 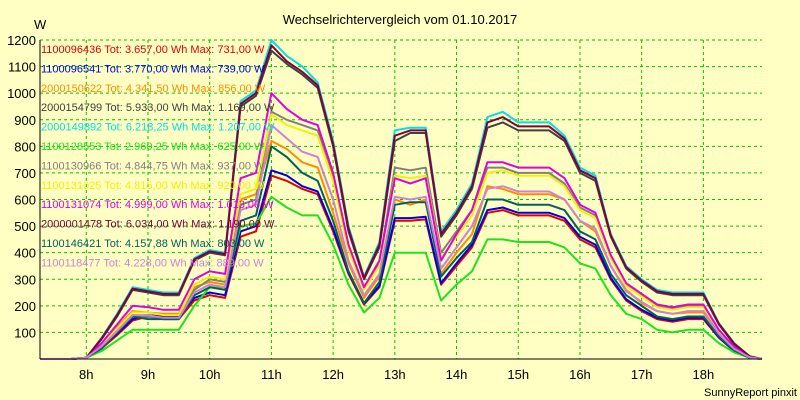 What do you see at coordinates (580, 374) in the screenshot?
I see `x-tick-label: 16h` at bounding box center [580, 374].